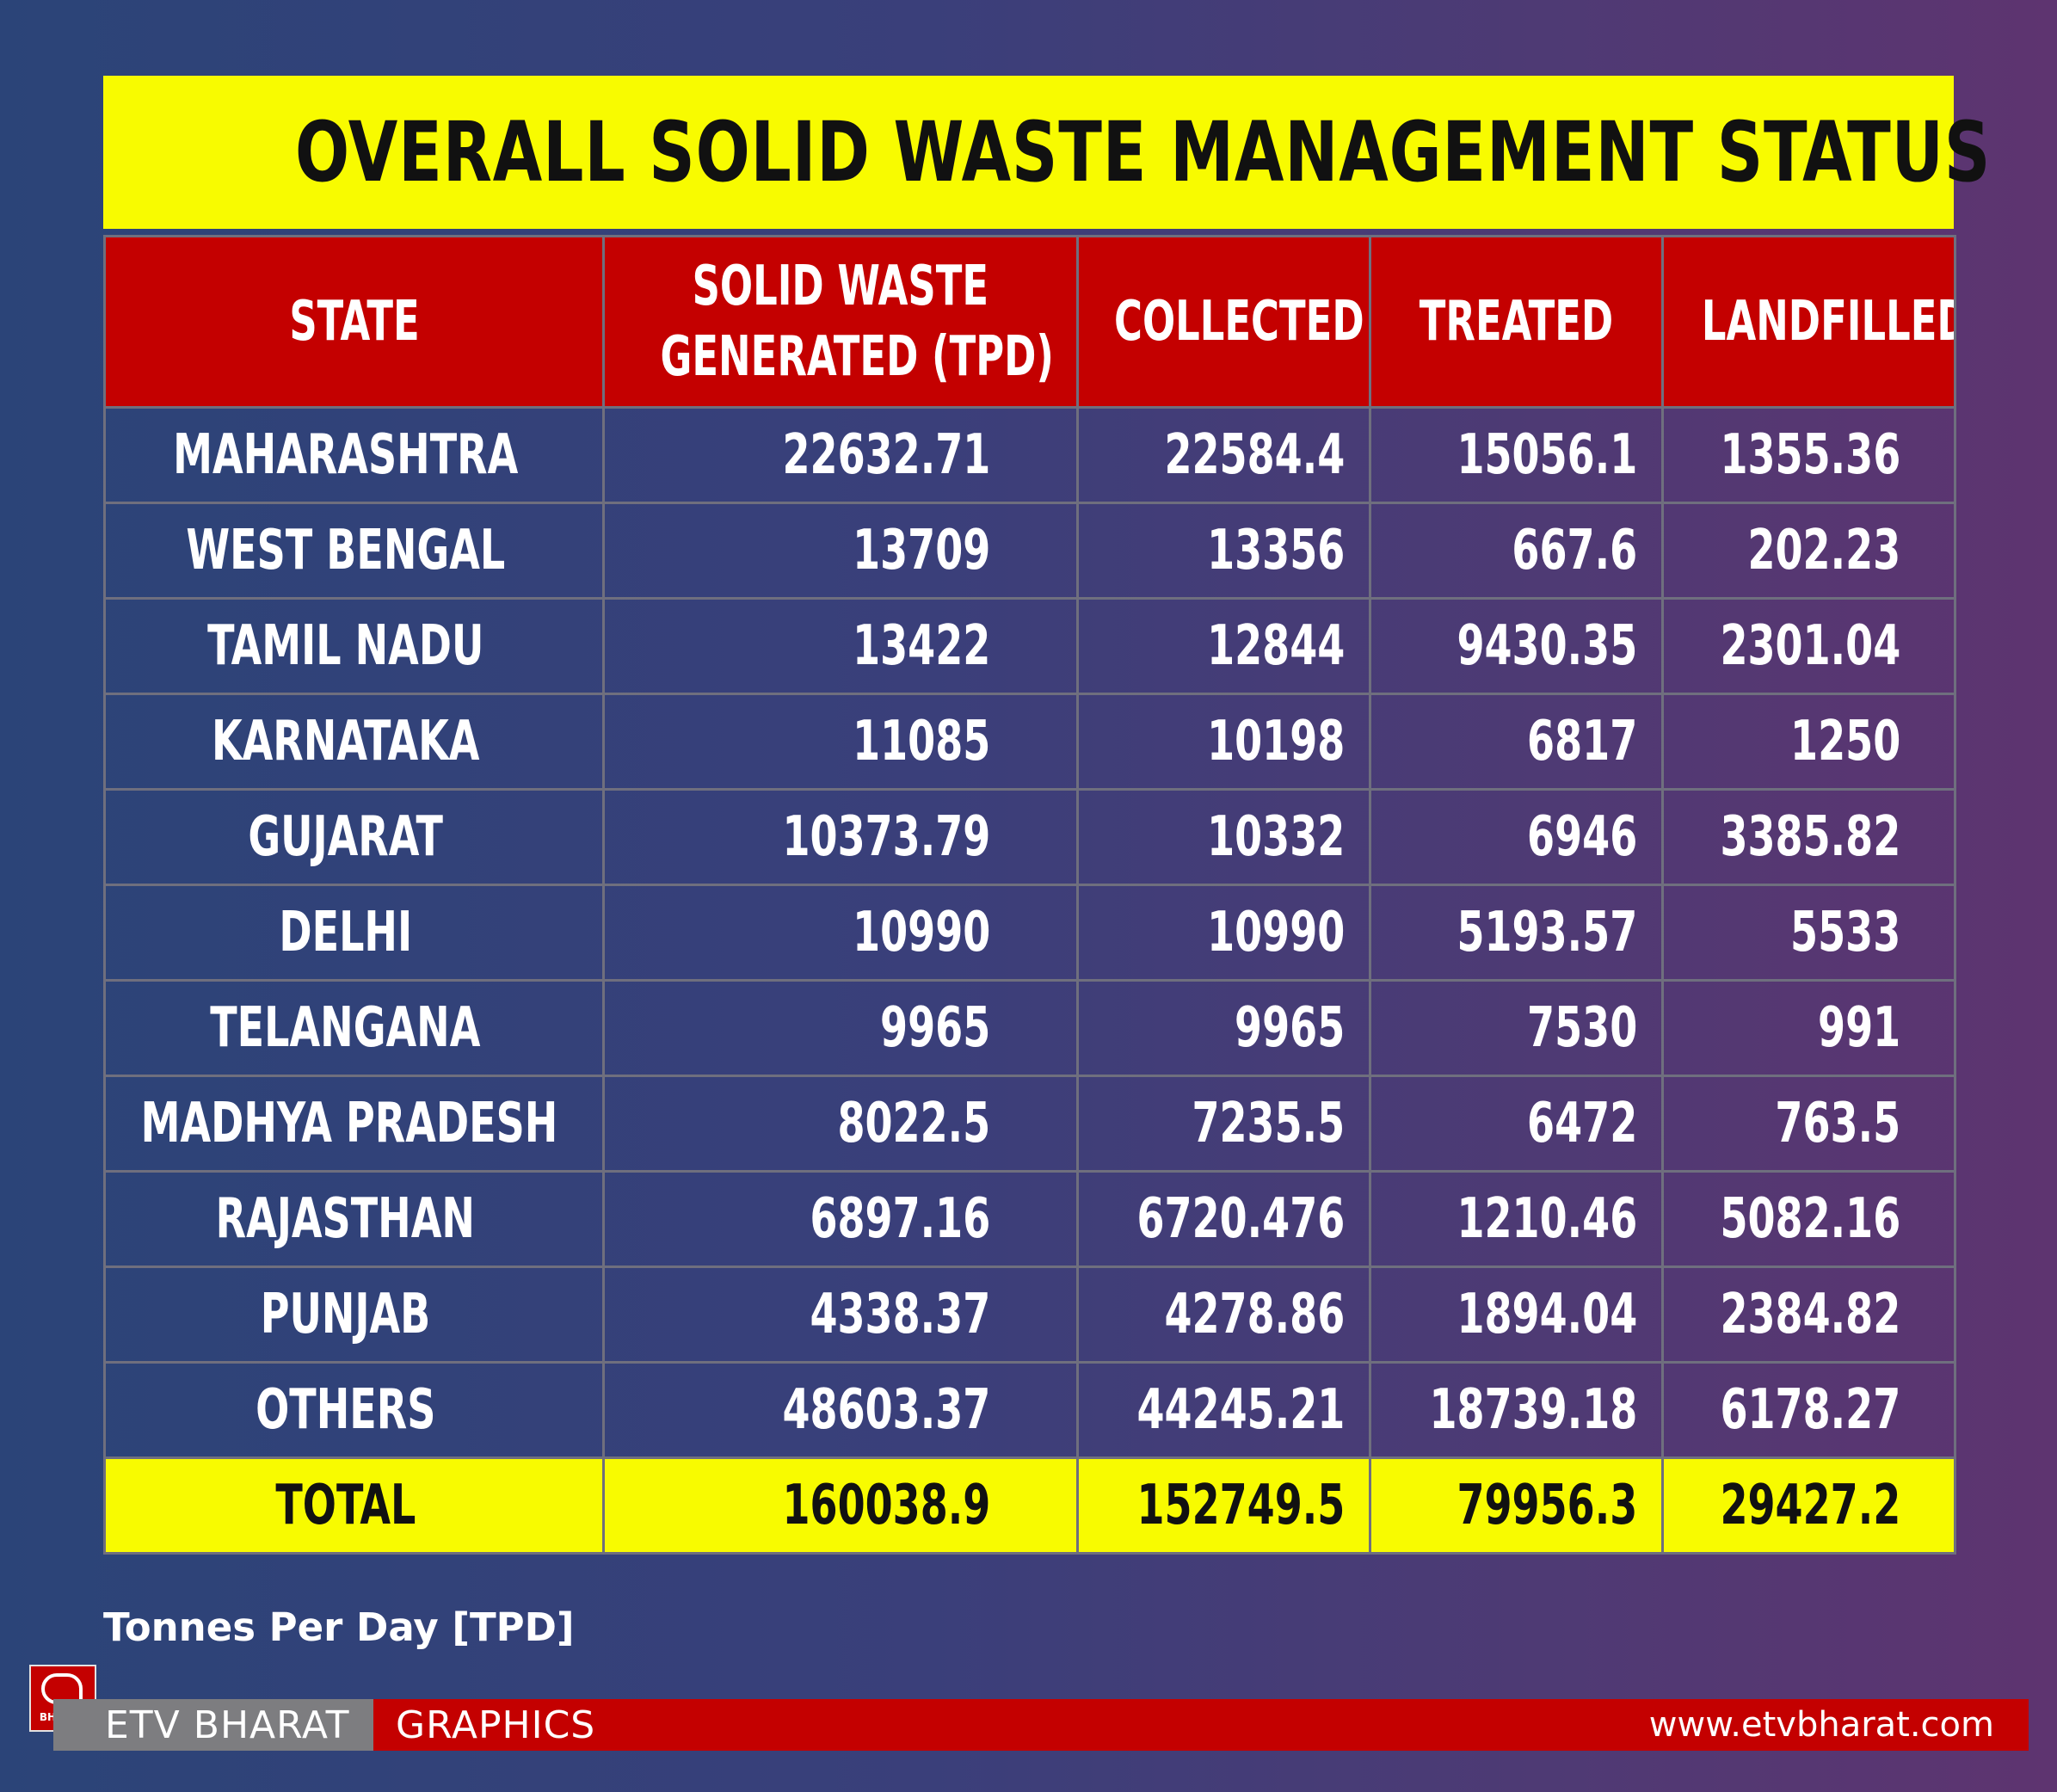 The height and width of the screenshot is (1792, 2057). I want to click on header-generated: SOLID WASTE GENERATED (TPD), so click(840, 322).